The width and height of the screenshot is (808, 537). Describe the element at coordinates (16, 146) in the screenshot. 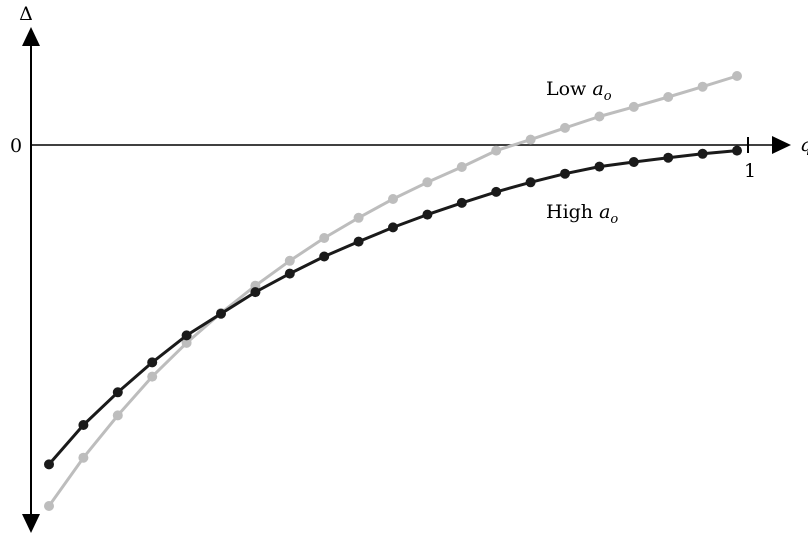

I see `zero-label: 0` at that location.